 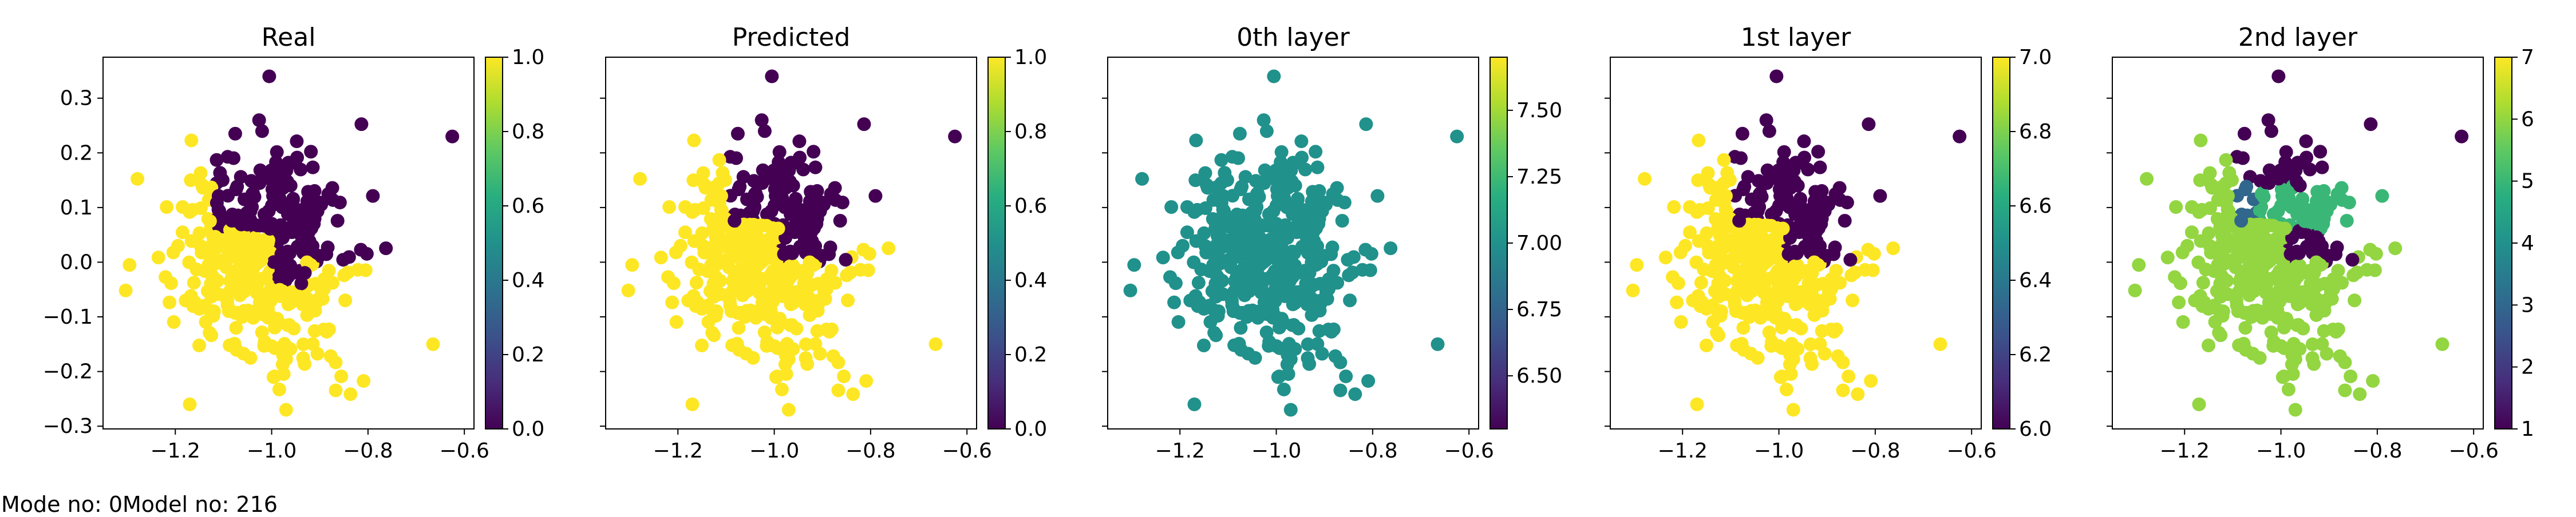 I want to click on colorbar, so click(x=494, y=243).